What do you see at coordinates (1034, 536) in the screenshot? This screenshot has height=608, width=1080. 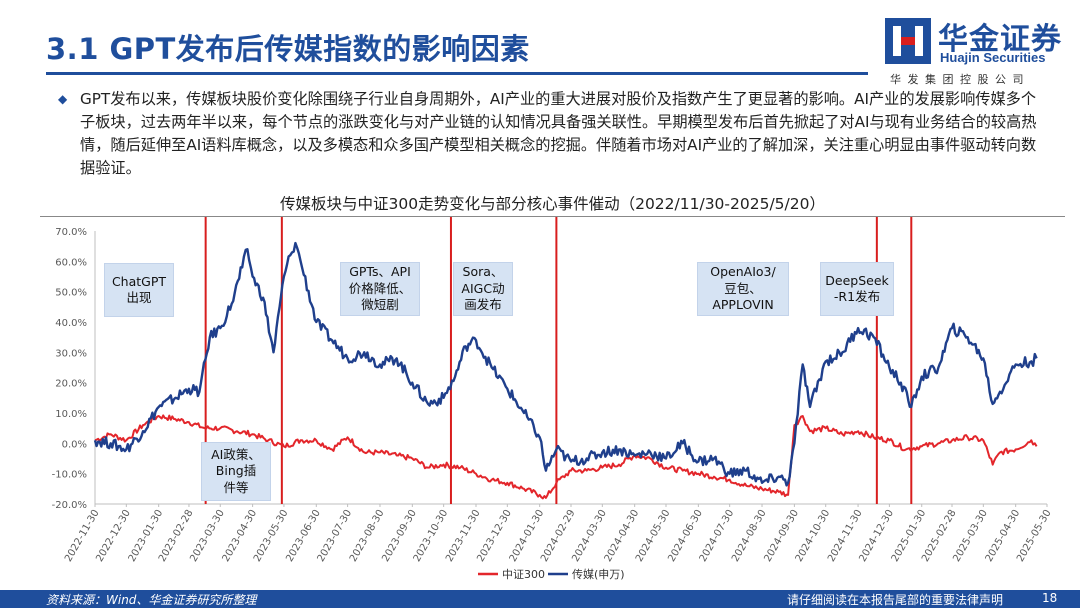 I see `x-tick-label: 2025-05-30` at bounding box center [1034, 536].